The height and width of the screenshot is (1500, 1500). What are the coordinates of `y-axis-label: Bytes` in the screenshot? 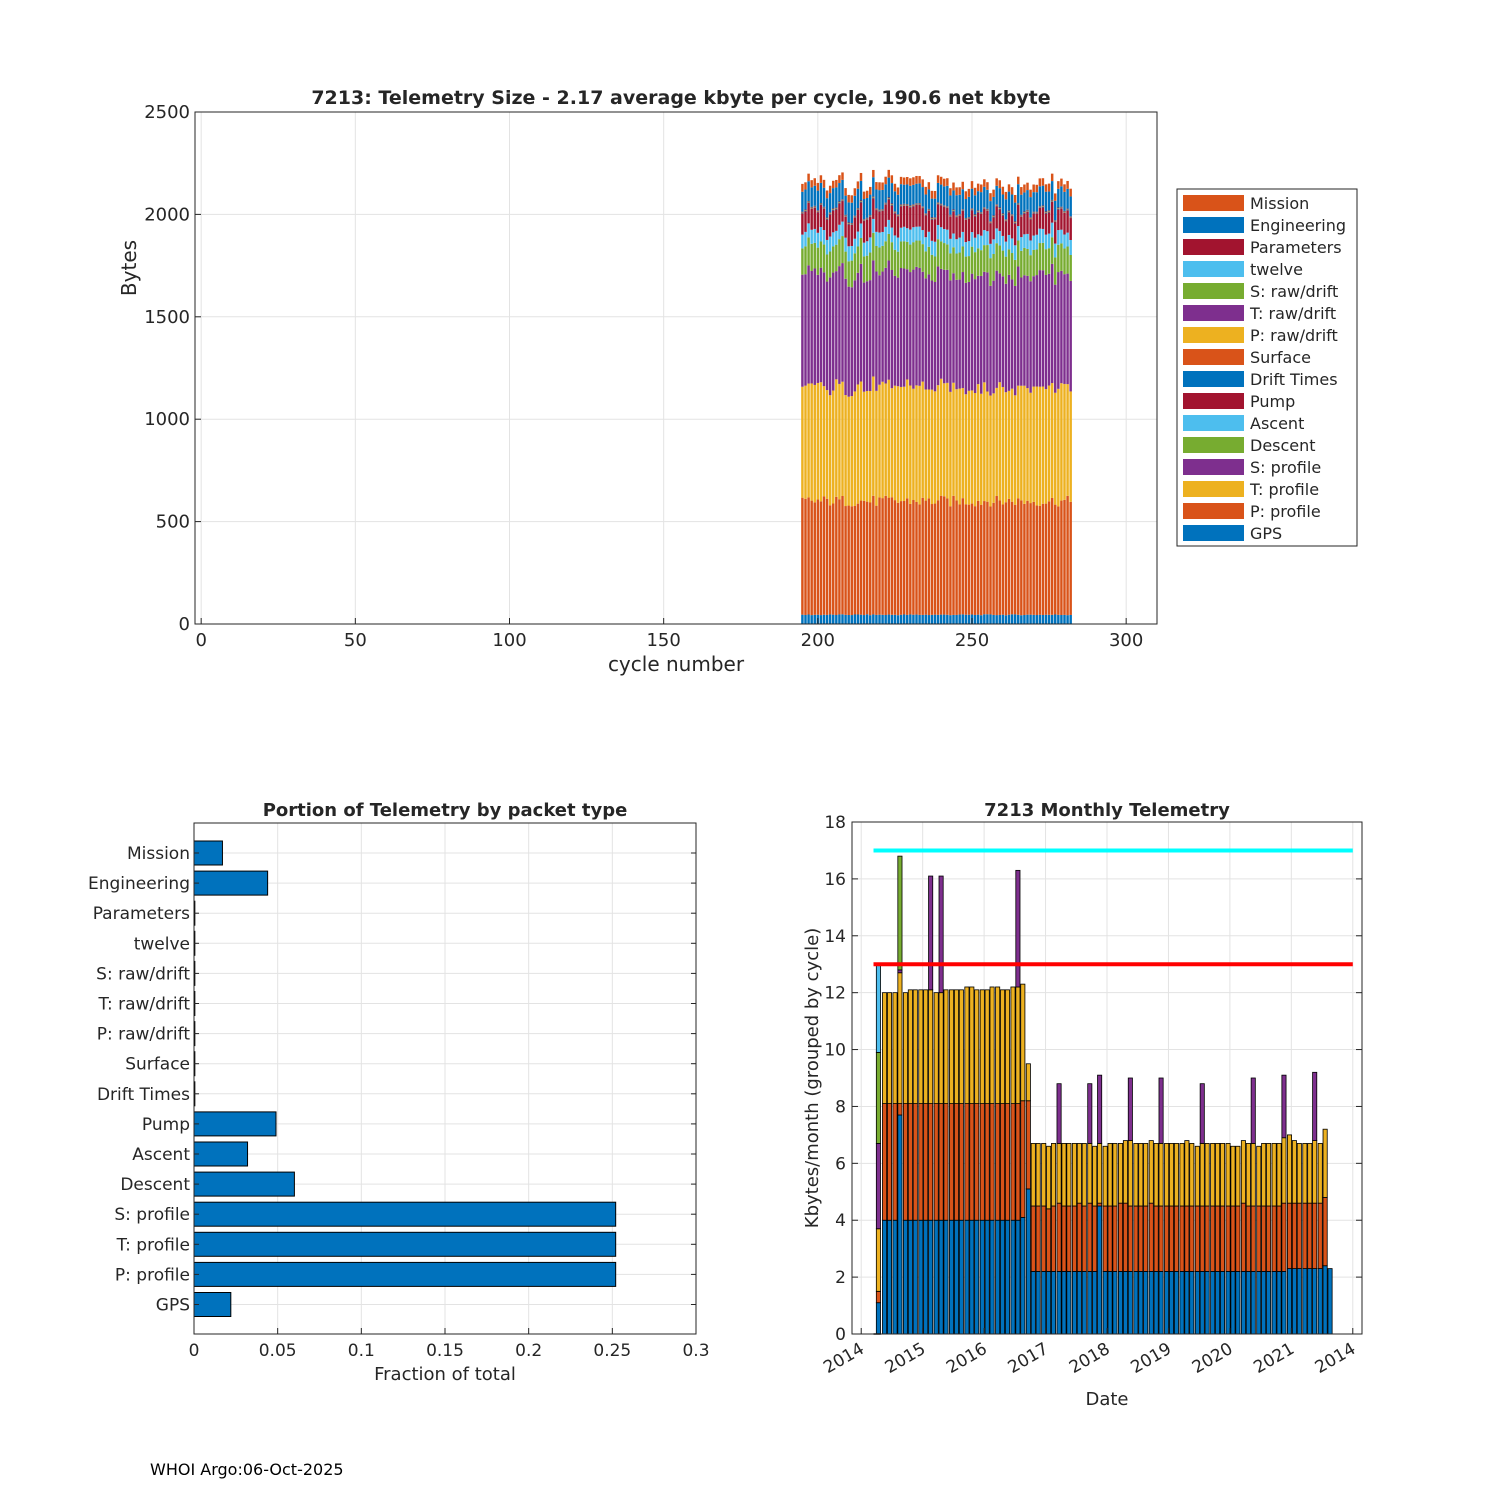 It's located at (129, 268).